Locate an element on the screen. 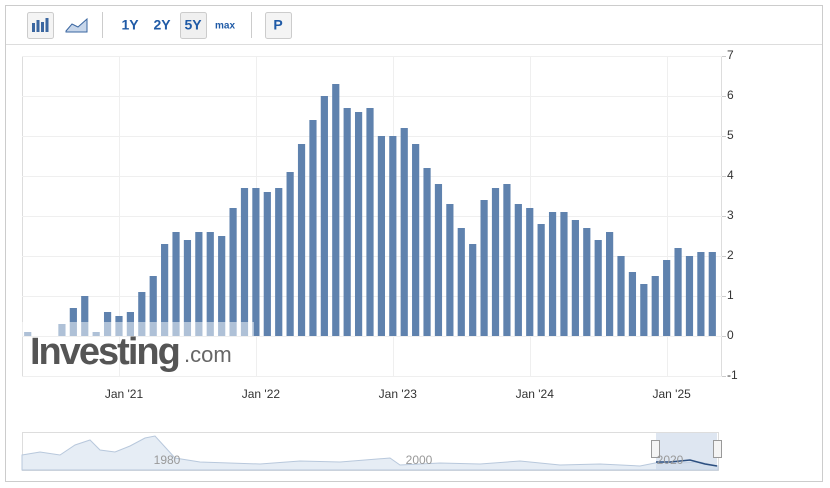 Image resolution: width=830 pixels, height=488 pixels. selected-range-box is located at coordinates (193, 25).